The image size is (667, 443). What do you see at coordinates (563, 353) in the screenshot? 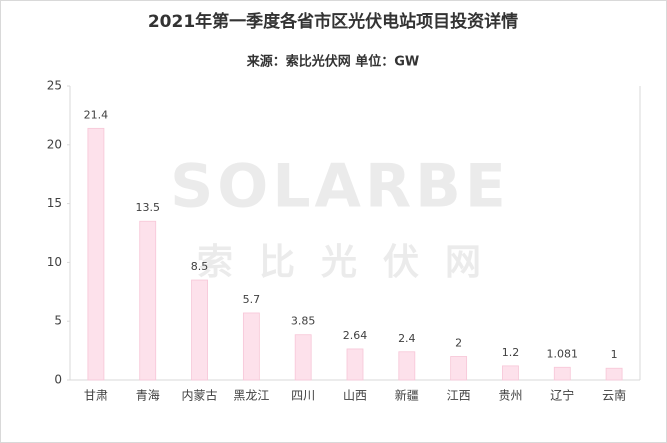
I see `value-label: 1.081` at bounding box center [563, 353].